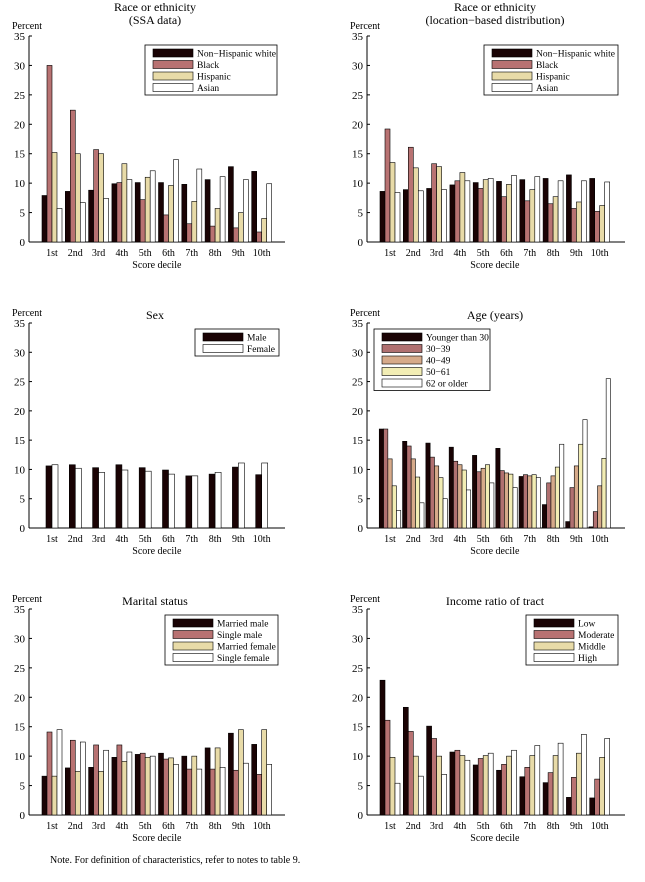  I want to click on x-tick-label: 1st, so click(390, 253).